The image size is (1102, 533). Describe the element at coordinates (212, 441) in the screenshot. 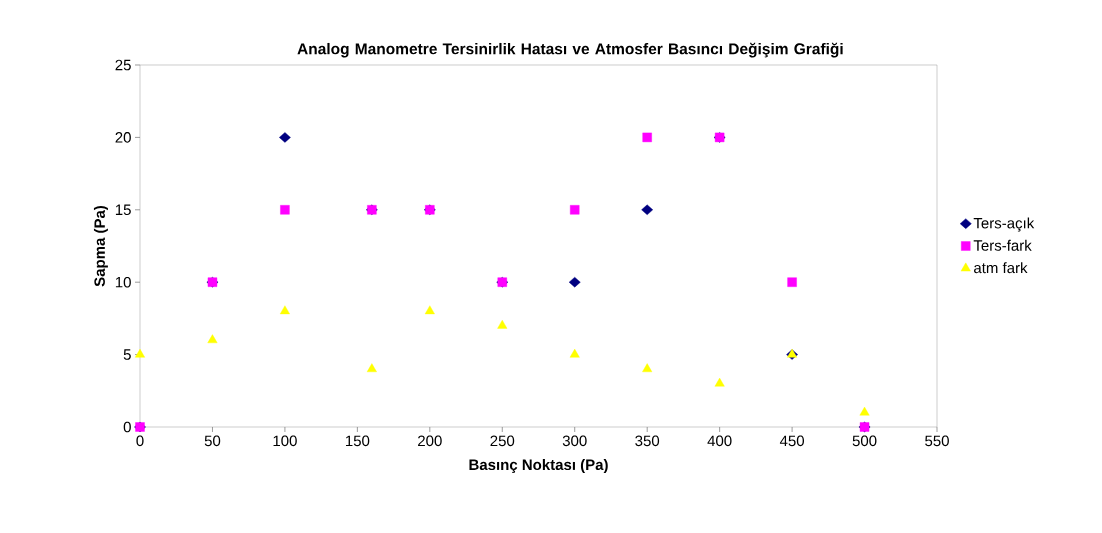

I see `x-tick-label: 50` at that location.